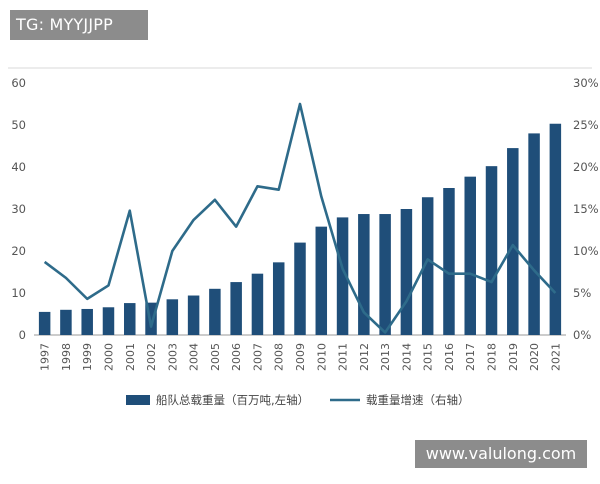 This screenshot has height=484, width=600. I want to click on x-tick-label: 2007, so click(257, 357).